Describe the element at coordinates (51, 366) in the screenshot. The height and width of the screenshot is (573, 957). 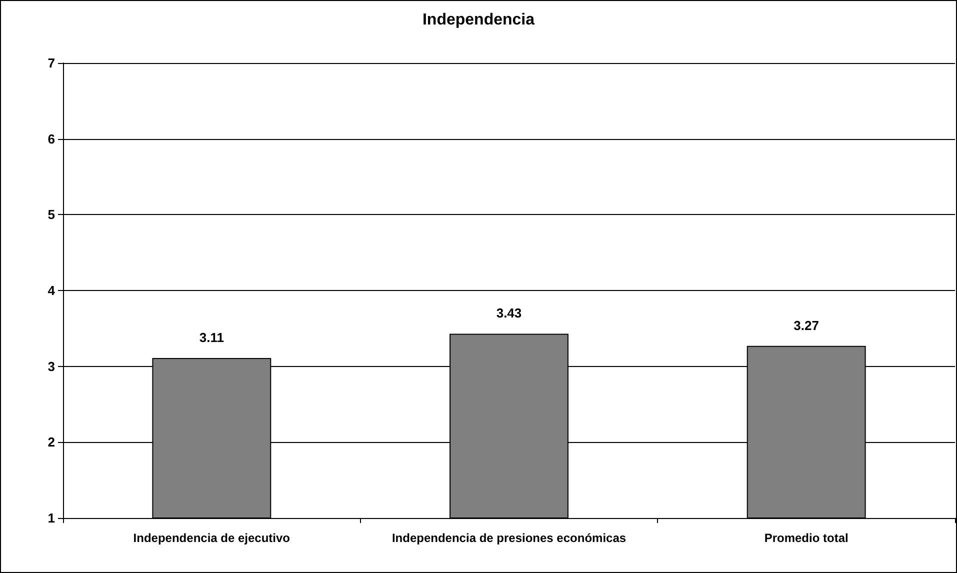
I see `y-tick-label: 3` at that location.